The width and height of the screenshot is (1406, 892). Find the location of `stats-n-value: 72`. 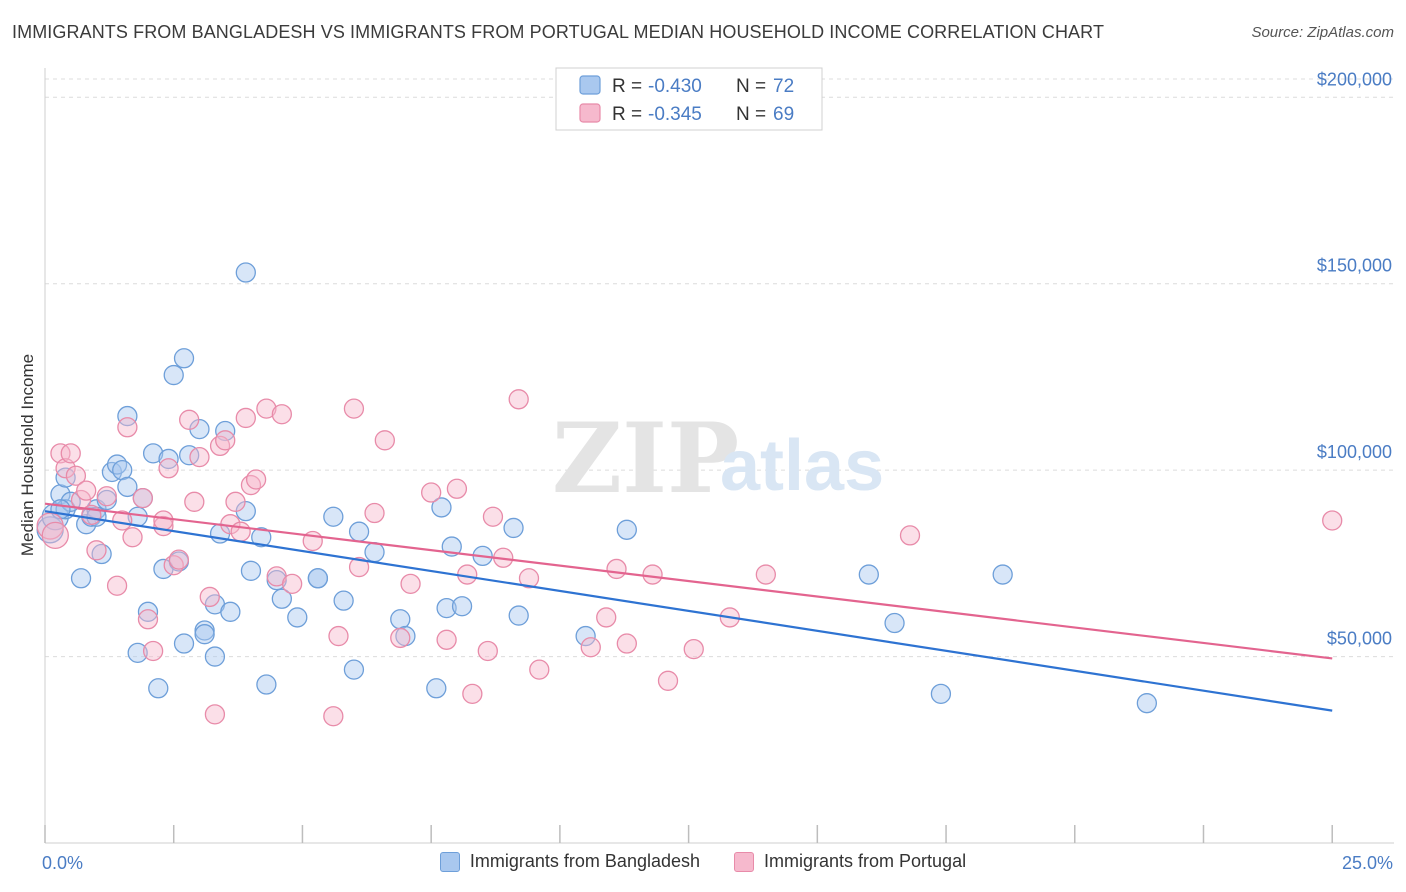

stats-n-value: 72 is located at coordinates (783, 86).